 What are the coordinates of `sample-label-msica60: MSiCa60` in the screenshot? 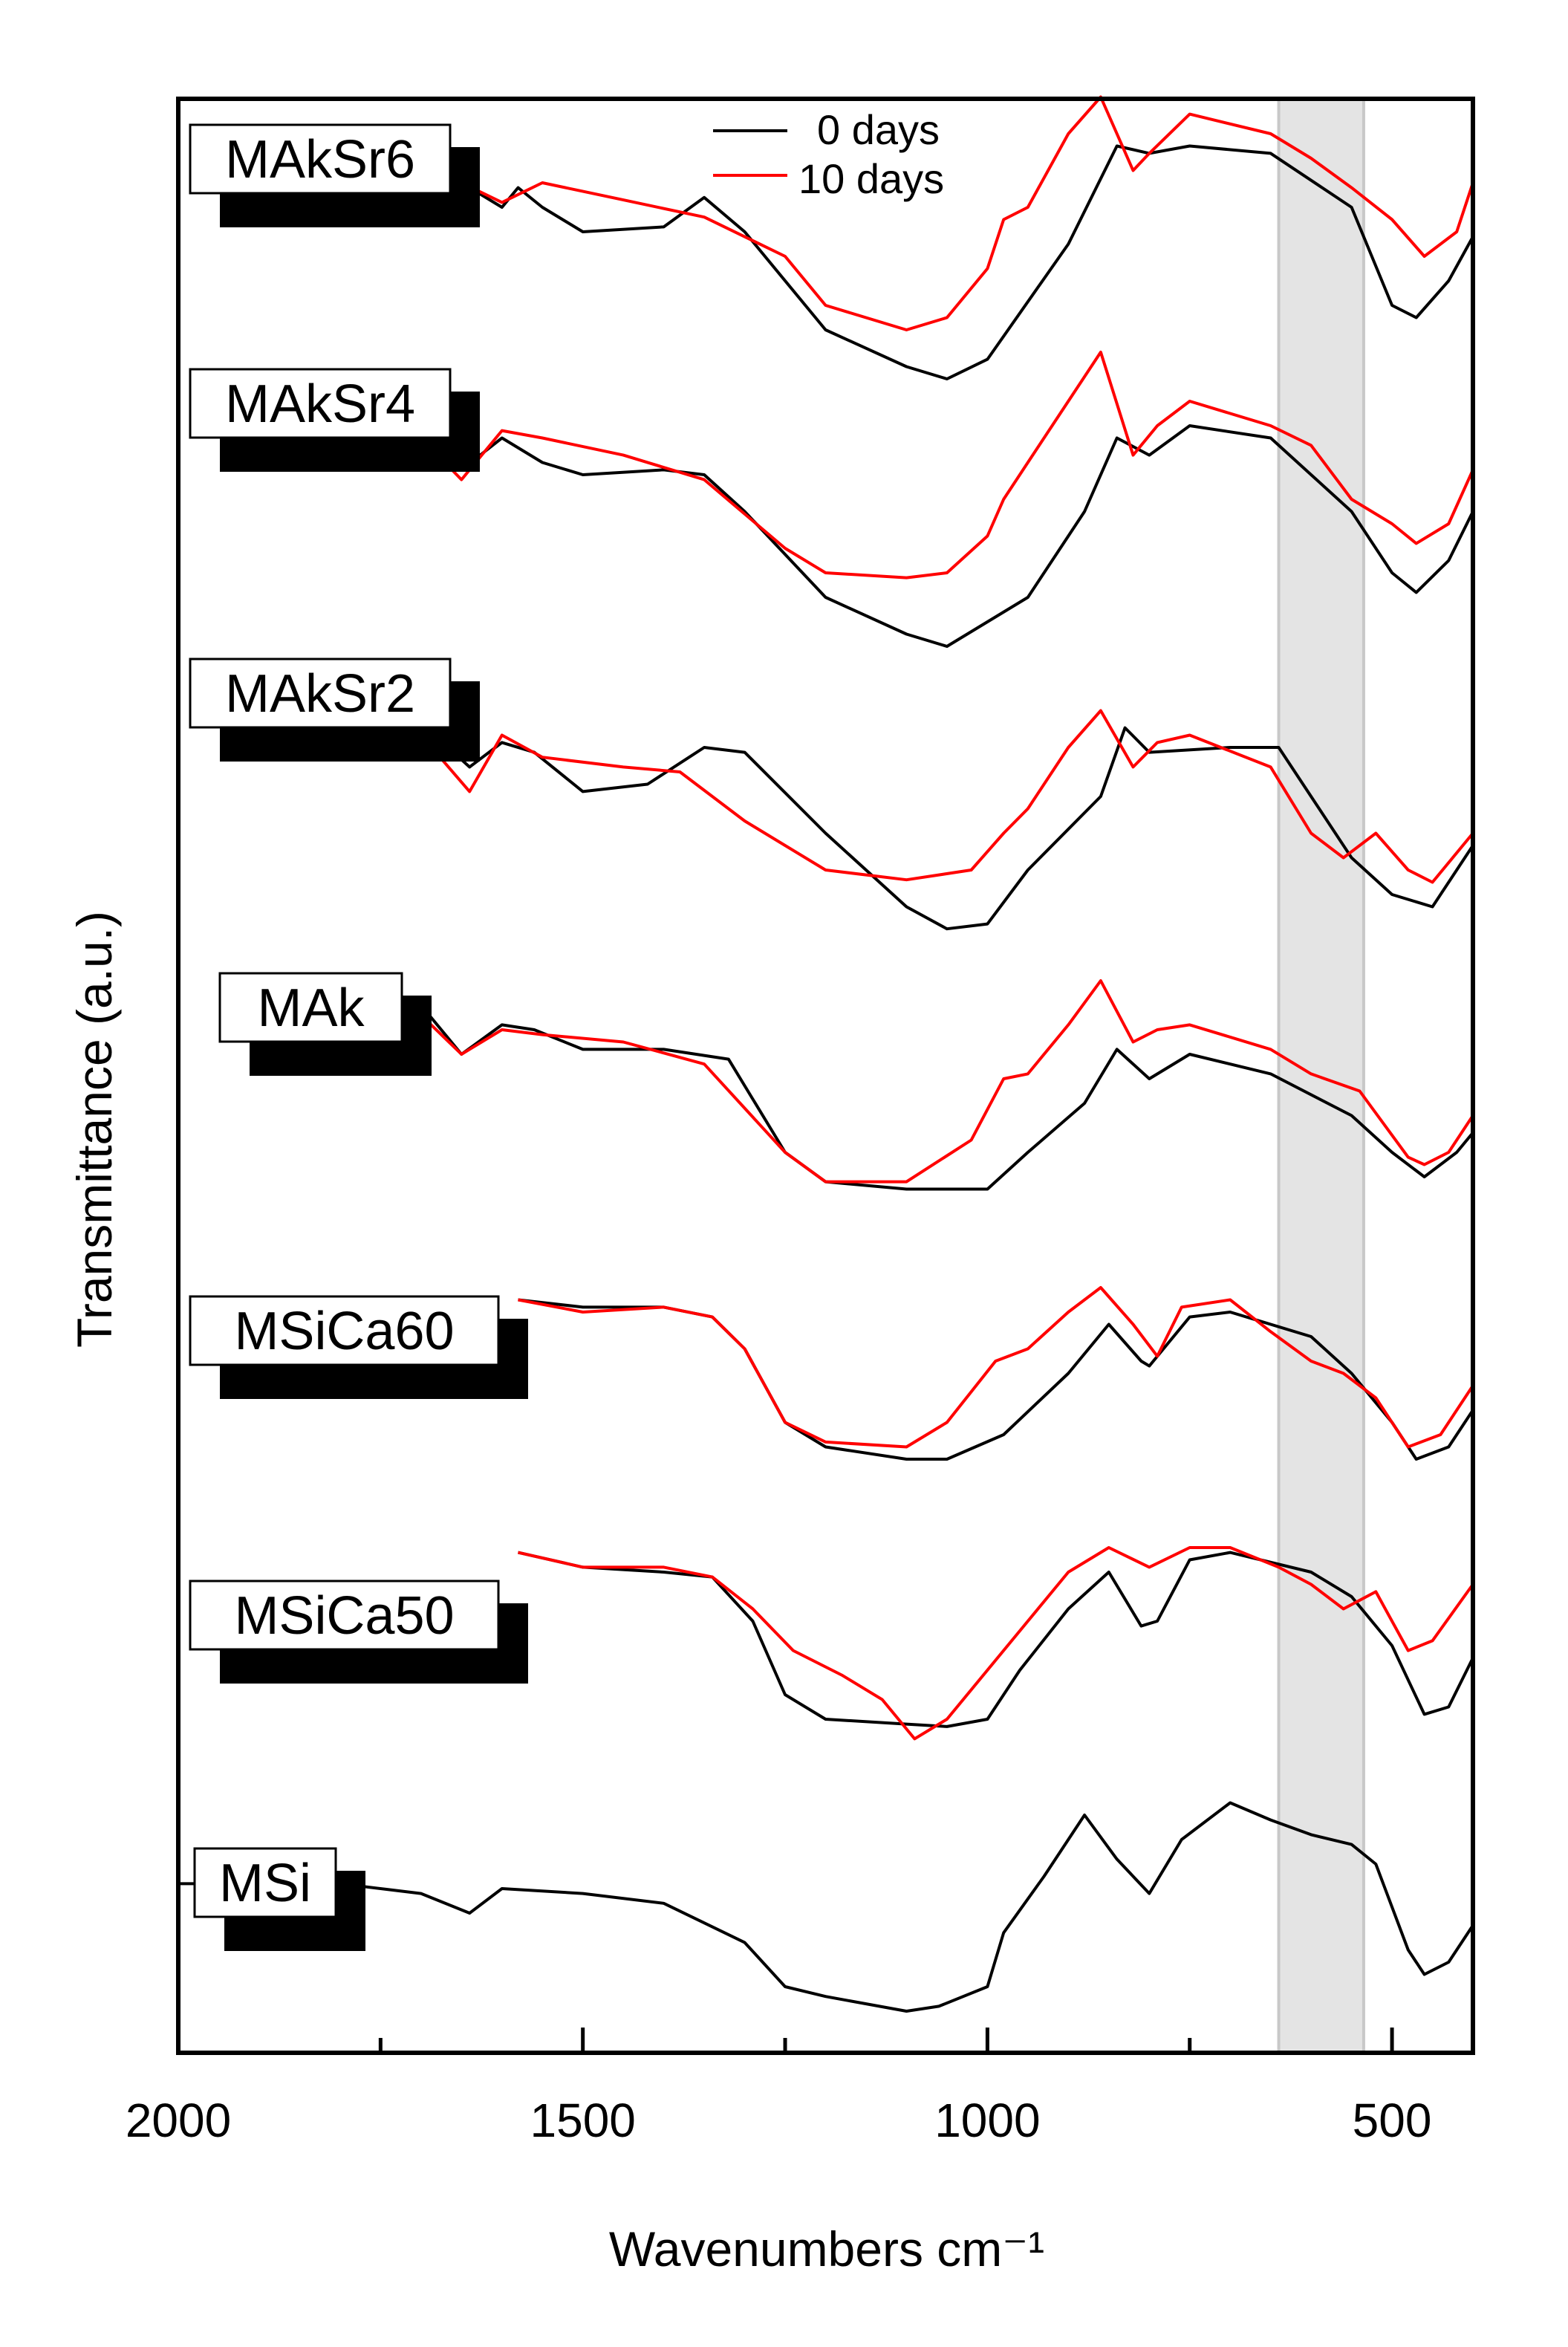 It's located at (344, 1331).